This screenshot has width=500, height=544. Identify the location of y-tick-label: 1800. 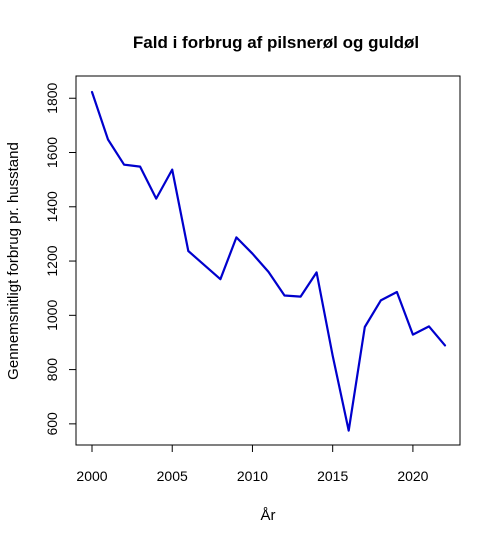
(52, 97).